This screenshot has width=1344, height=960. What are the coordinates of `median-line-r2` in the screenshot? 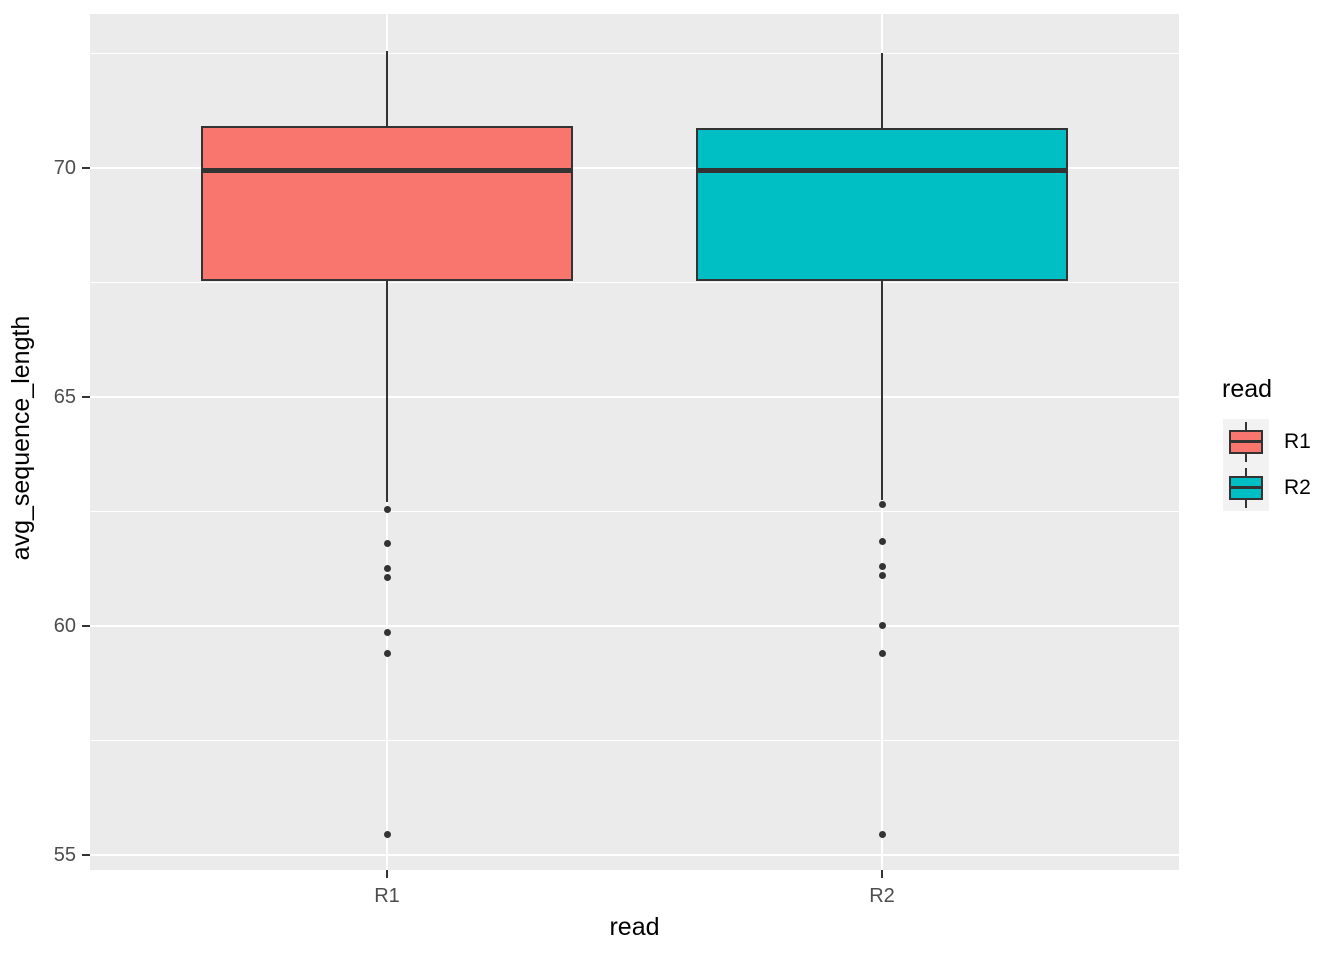 It's located at (882, 170).